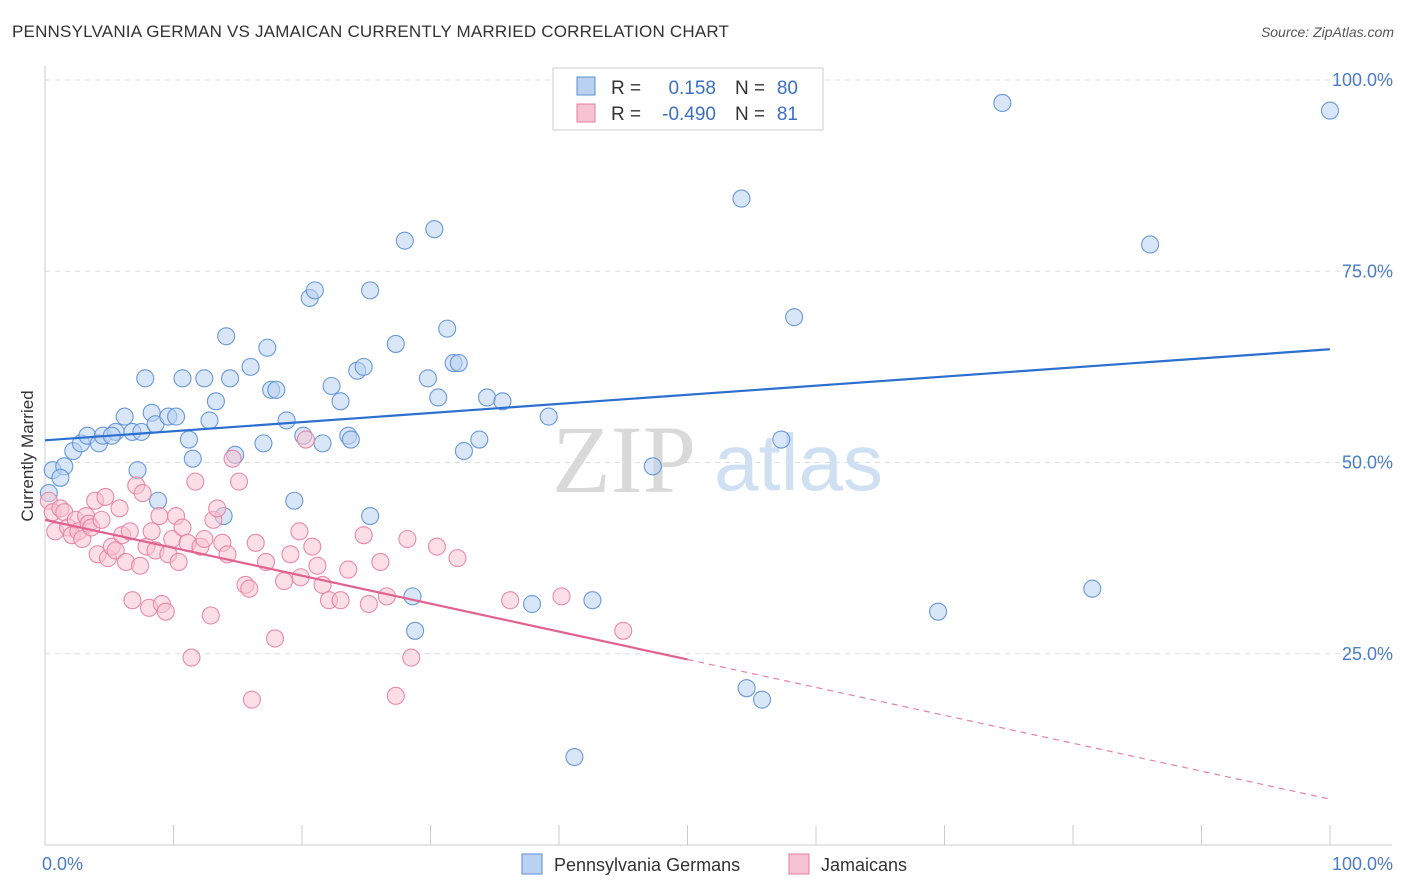 Image resolution: width=1406 pixels, height=892 pixels. What do you see at coordinates (692, 88) in the screenshot?
I see `legend-r-value: 0.158` at bounding box center [692, 88].